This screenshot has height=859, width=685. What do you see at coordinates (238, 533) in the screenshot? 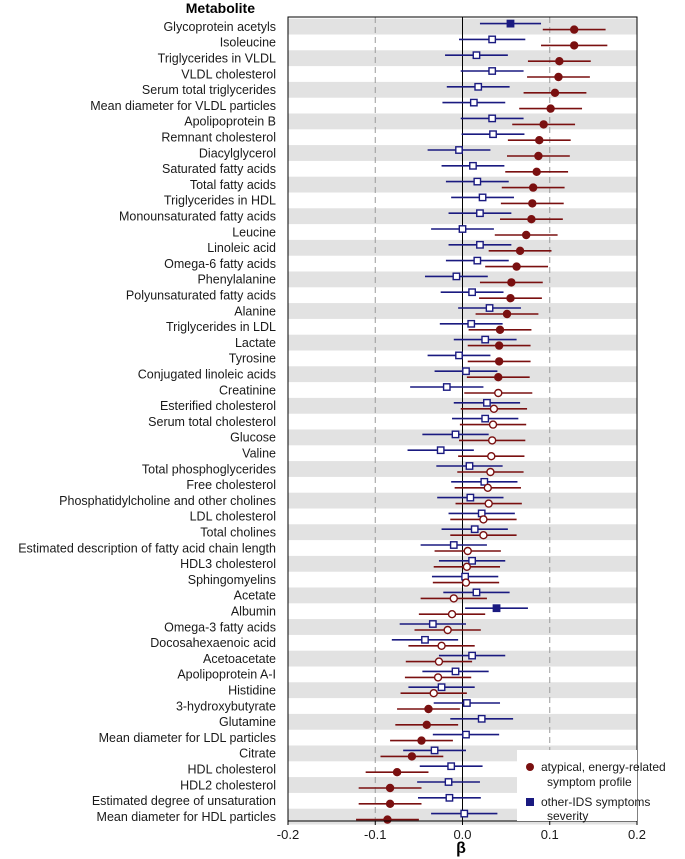
I see `metabolite-label: Total cholines` at bounding box center [238, 533].